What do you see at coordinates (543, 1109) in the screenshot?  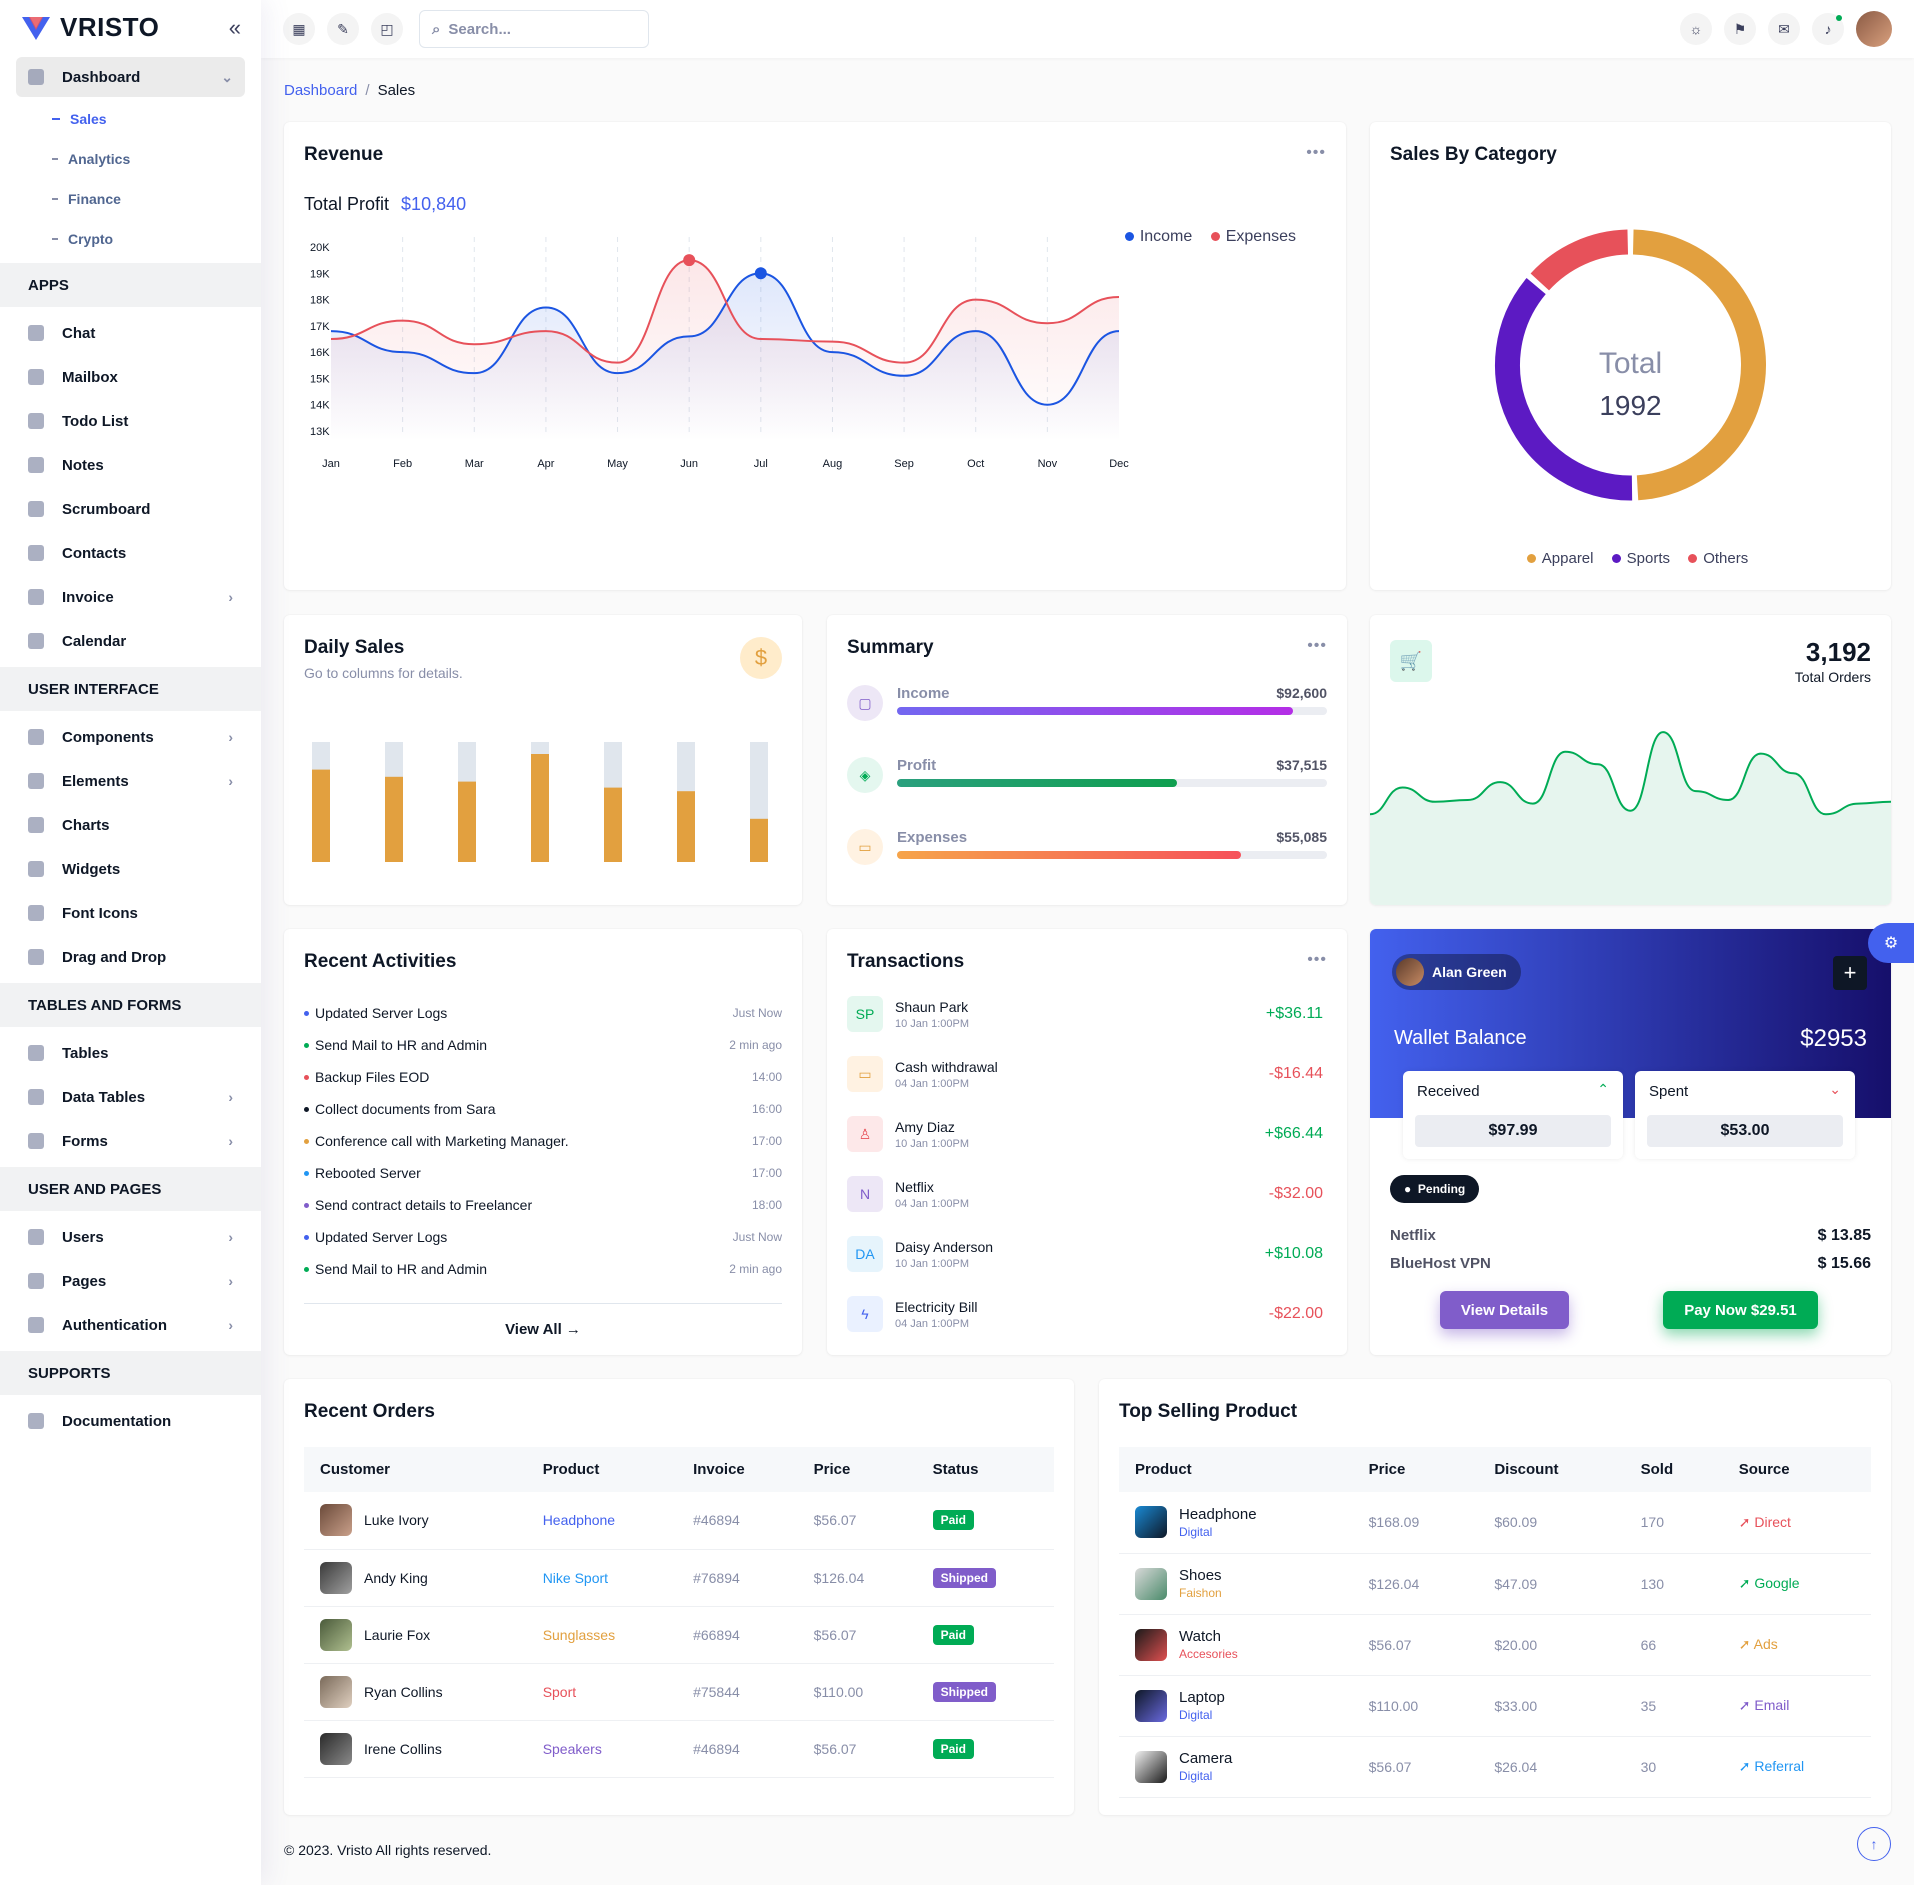 I see `activity-item: Collect documents from Sara 16:00` at bounding box center [543, 1109].